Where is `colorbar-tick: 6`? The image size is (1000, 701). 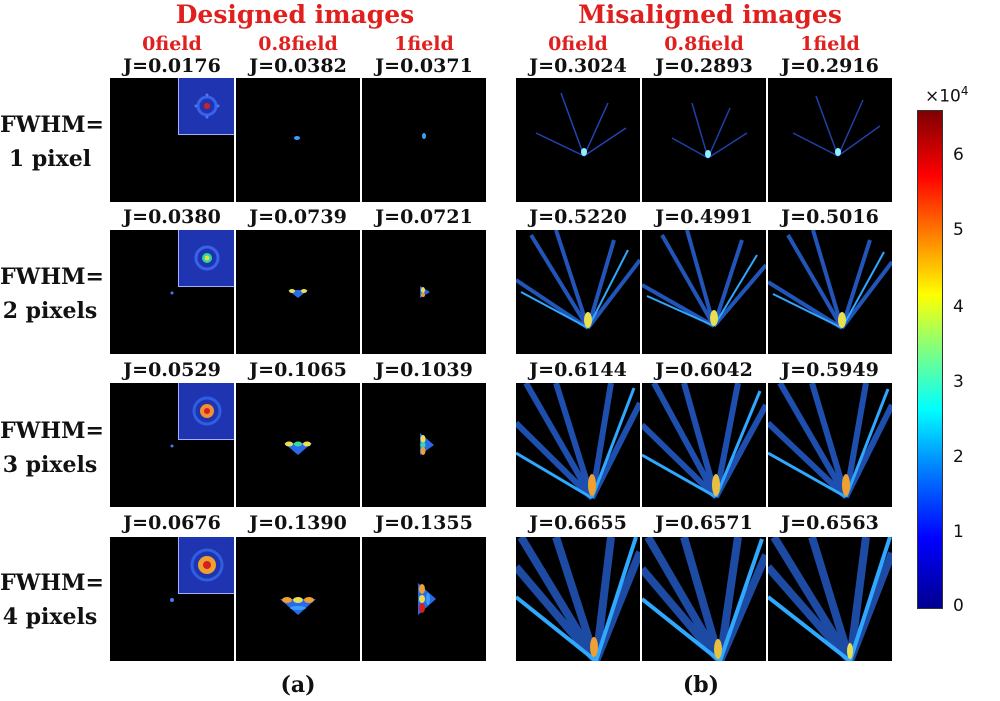
colorbar-tick: 6 is located at coordinates (958, 155).